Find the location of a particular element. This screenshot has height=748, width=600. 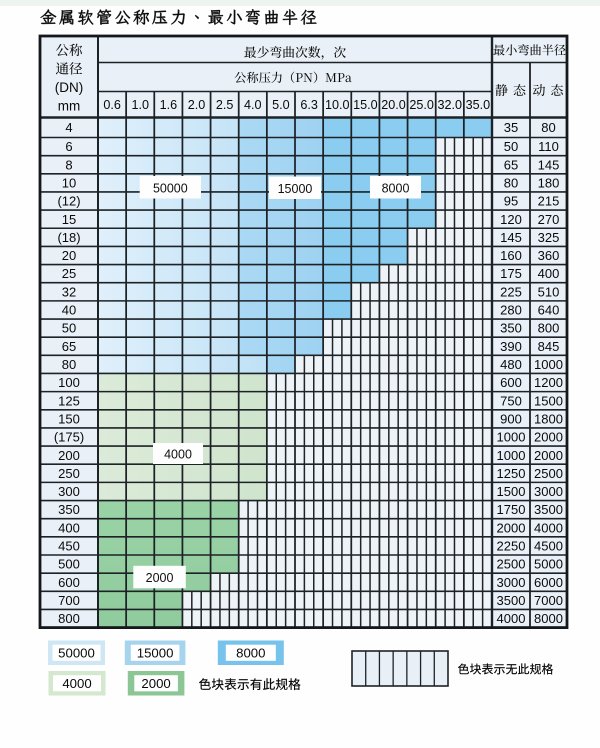

svg-text: 4.0 is located at coordinates (253, 105).